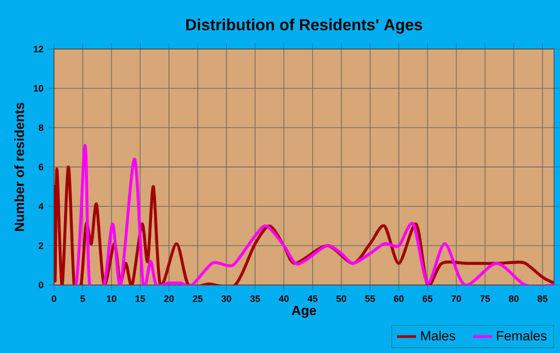 This screenshot has width=560, height=353. I want to click on chart-title: Distribution of Residents' Ages, so click(304, 26).